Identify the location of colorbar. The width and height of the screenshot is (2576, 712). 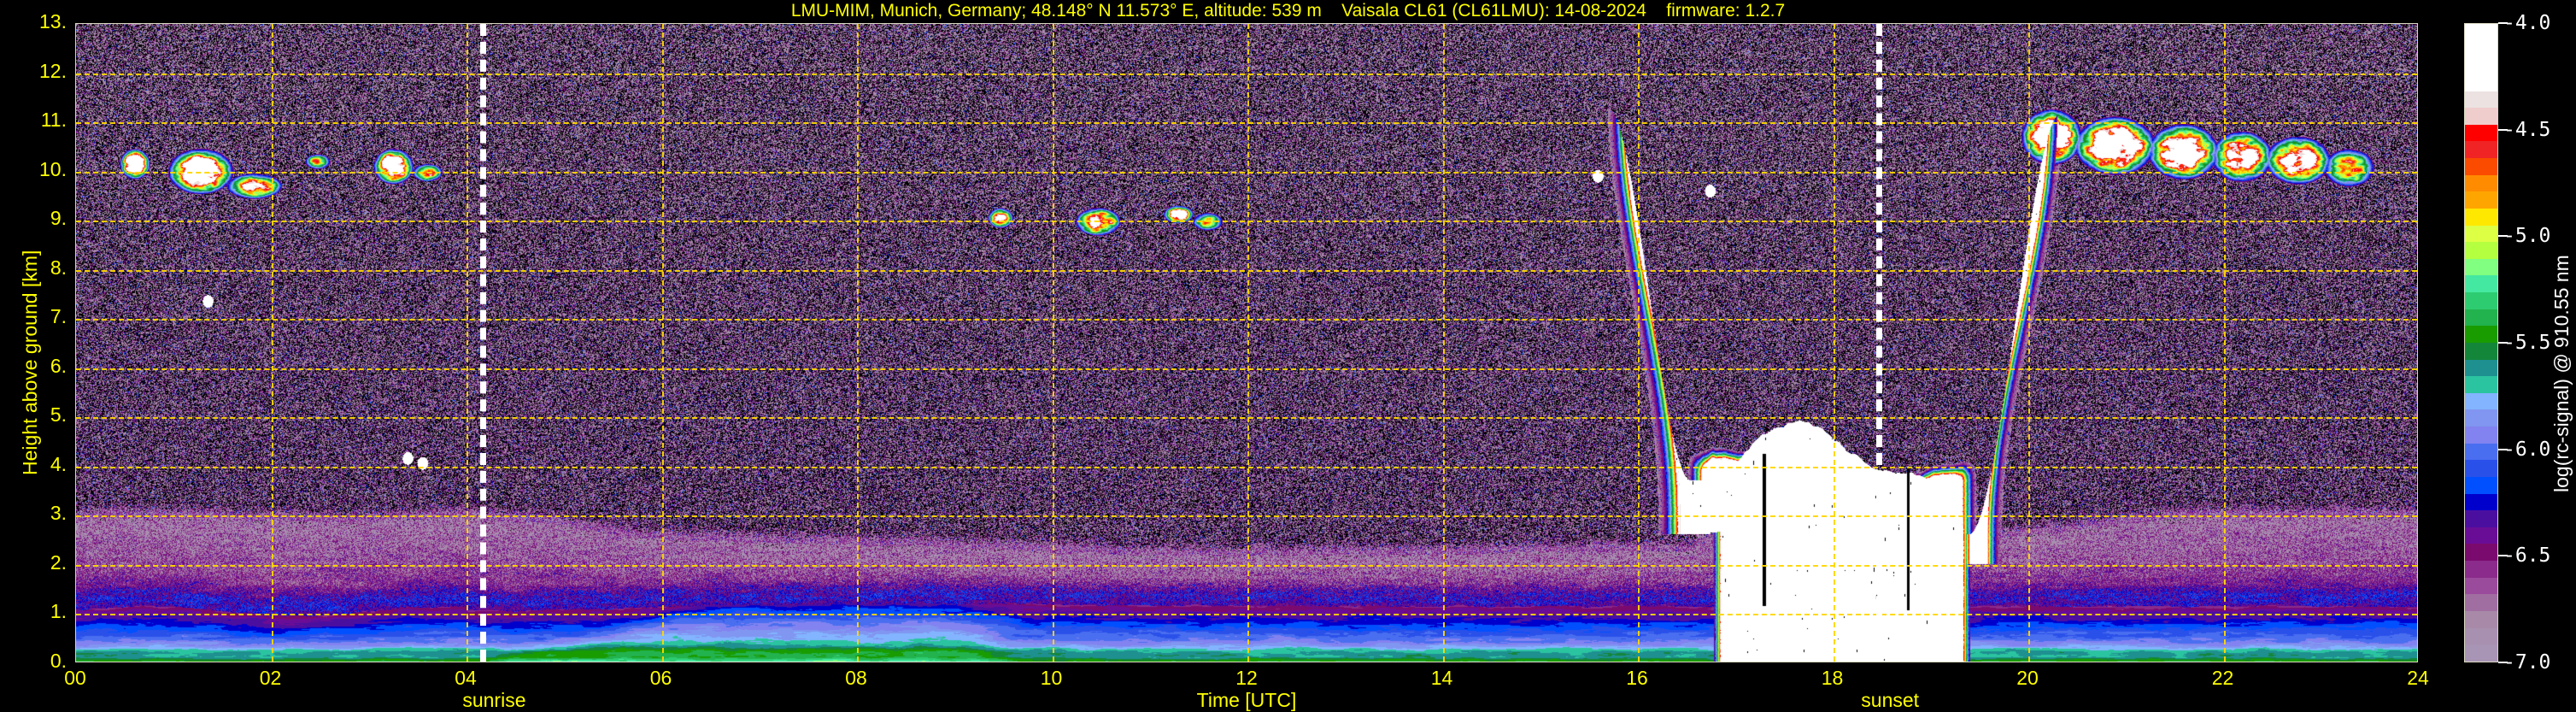
(2481, 343).